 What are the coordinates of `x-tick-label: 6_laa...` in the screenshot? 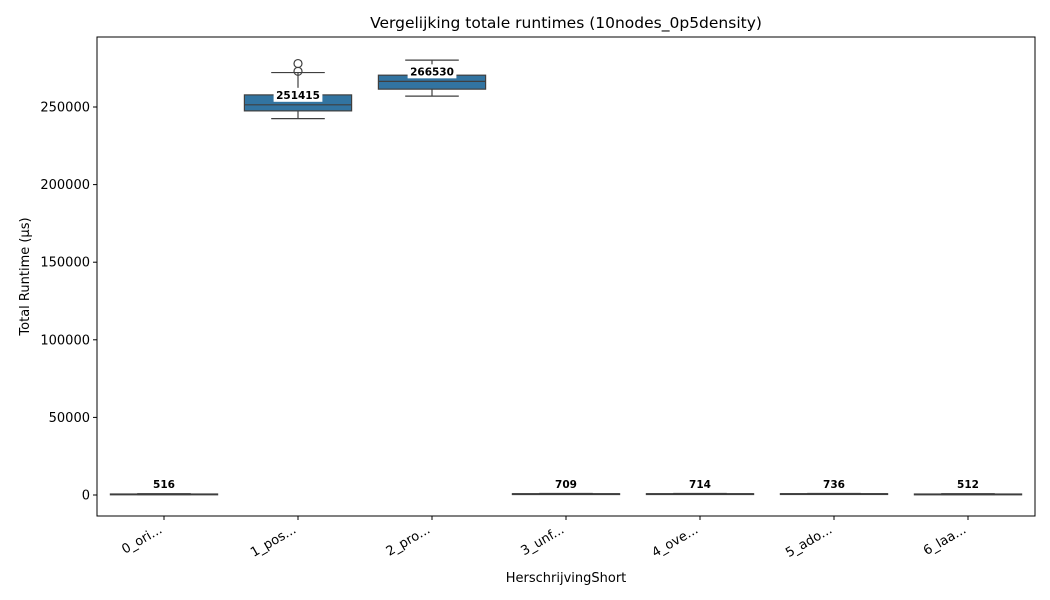 It's located at (945, 540).